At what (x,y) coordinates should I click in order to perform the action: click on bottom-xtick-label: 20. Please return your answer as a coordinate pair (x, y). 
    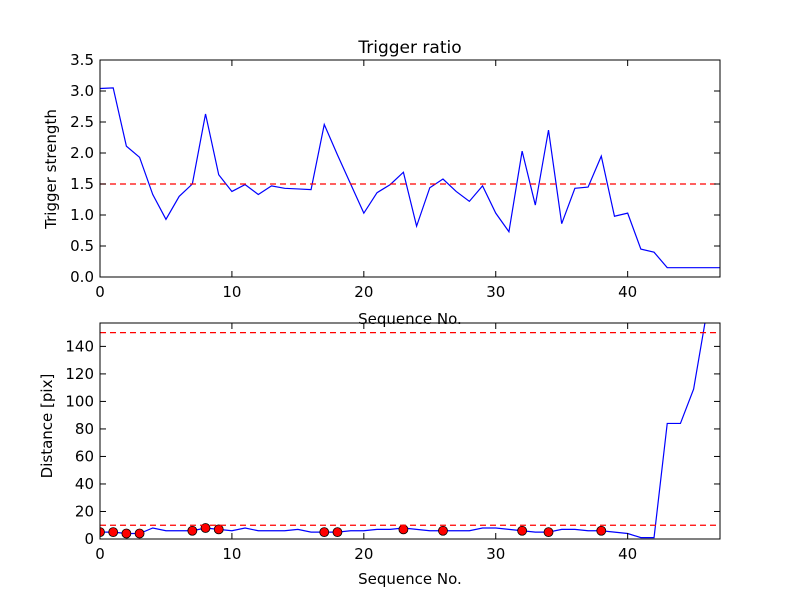
    Looking at the image, I should click on (363, 554).